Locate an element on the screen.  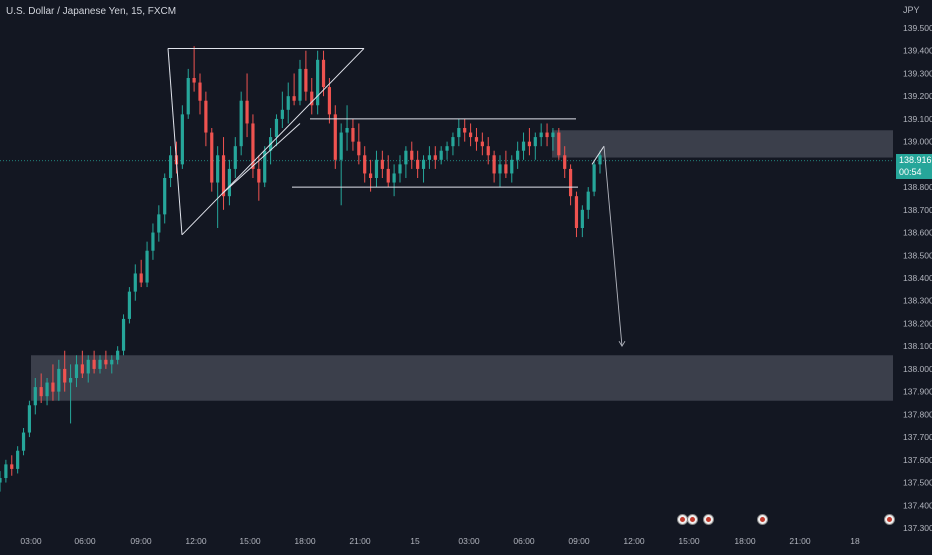
y-tick-label: 138.600 is located at coordinates (917, 233).